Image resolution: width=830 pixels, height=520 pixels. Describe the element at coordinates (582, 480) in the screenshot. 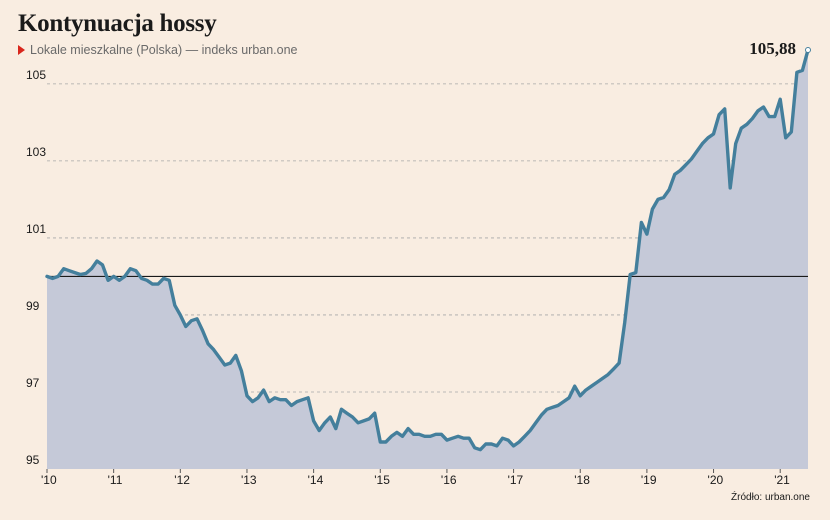

I see `x-tick-label: '18` at that location.